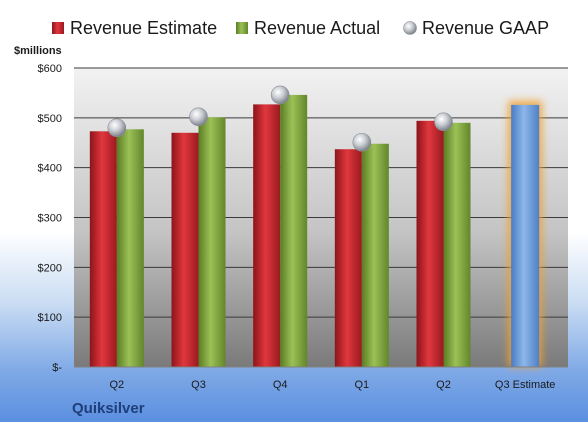 The height and width of the screenshot is (422, 588). What do you see at coordinates (50, 219) in the screenshot?
I see `y-tick-label: $300` at bounding box center [50, 219].